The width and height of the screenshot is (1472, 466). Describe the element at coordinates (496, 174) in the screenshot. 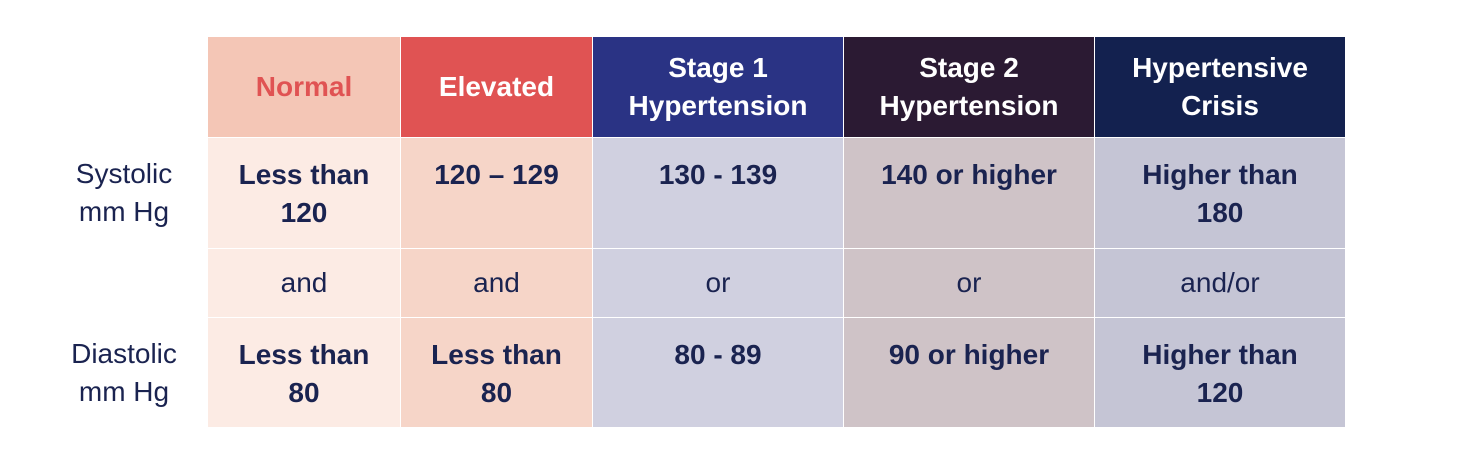

I see `cell-elevated-systolic-text: 120 – 129` at that location.